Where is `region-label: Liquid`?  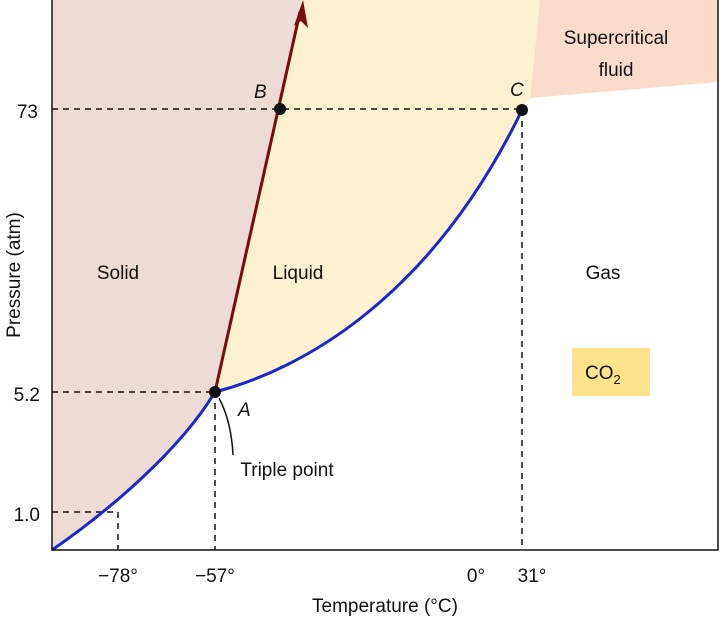
region-label: Liquid is located at coordinates (298, 273).